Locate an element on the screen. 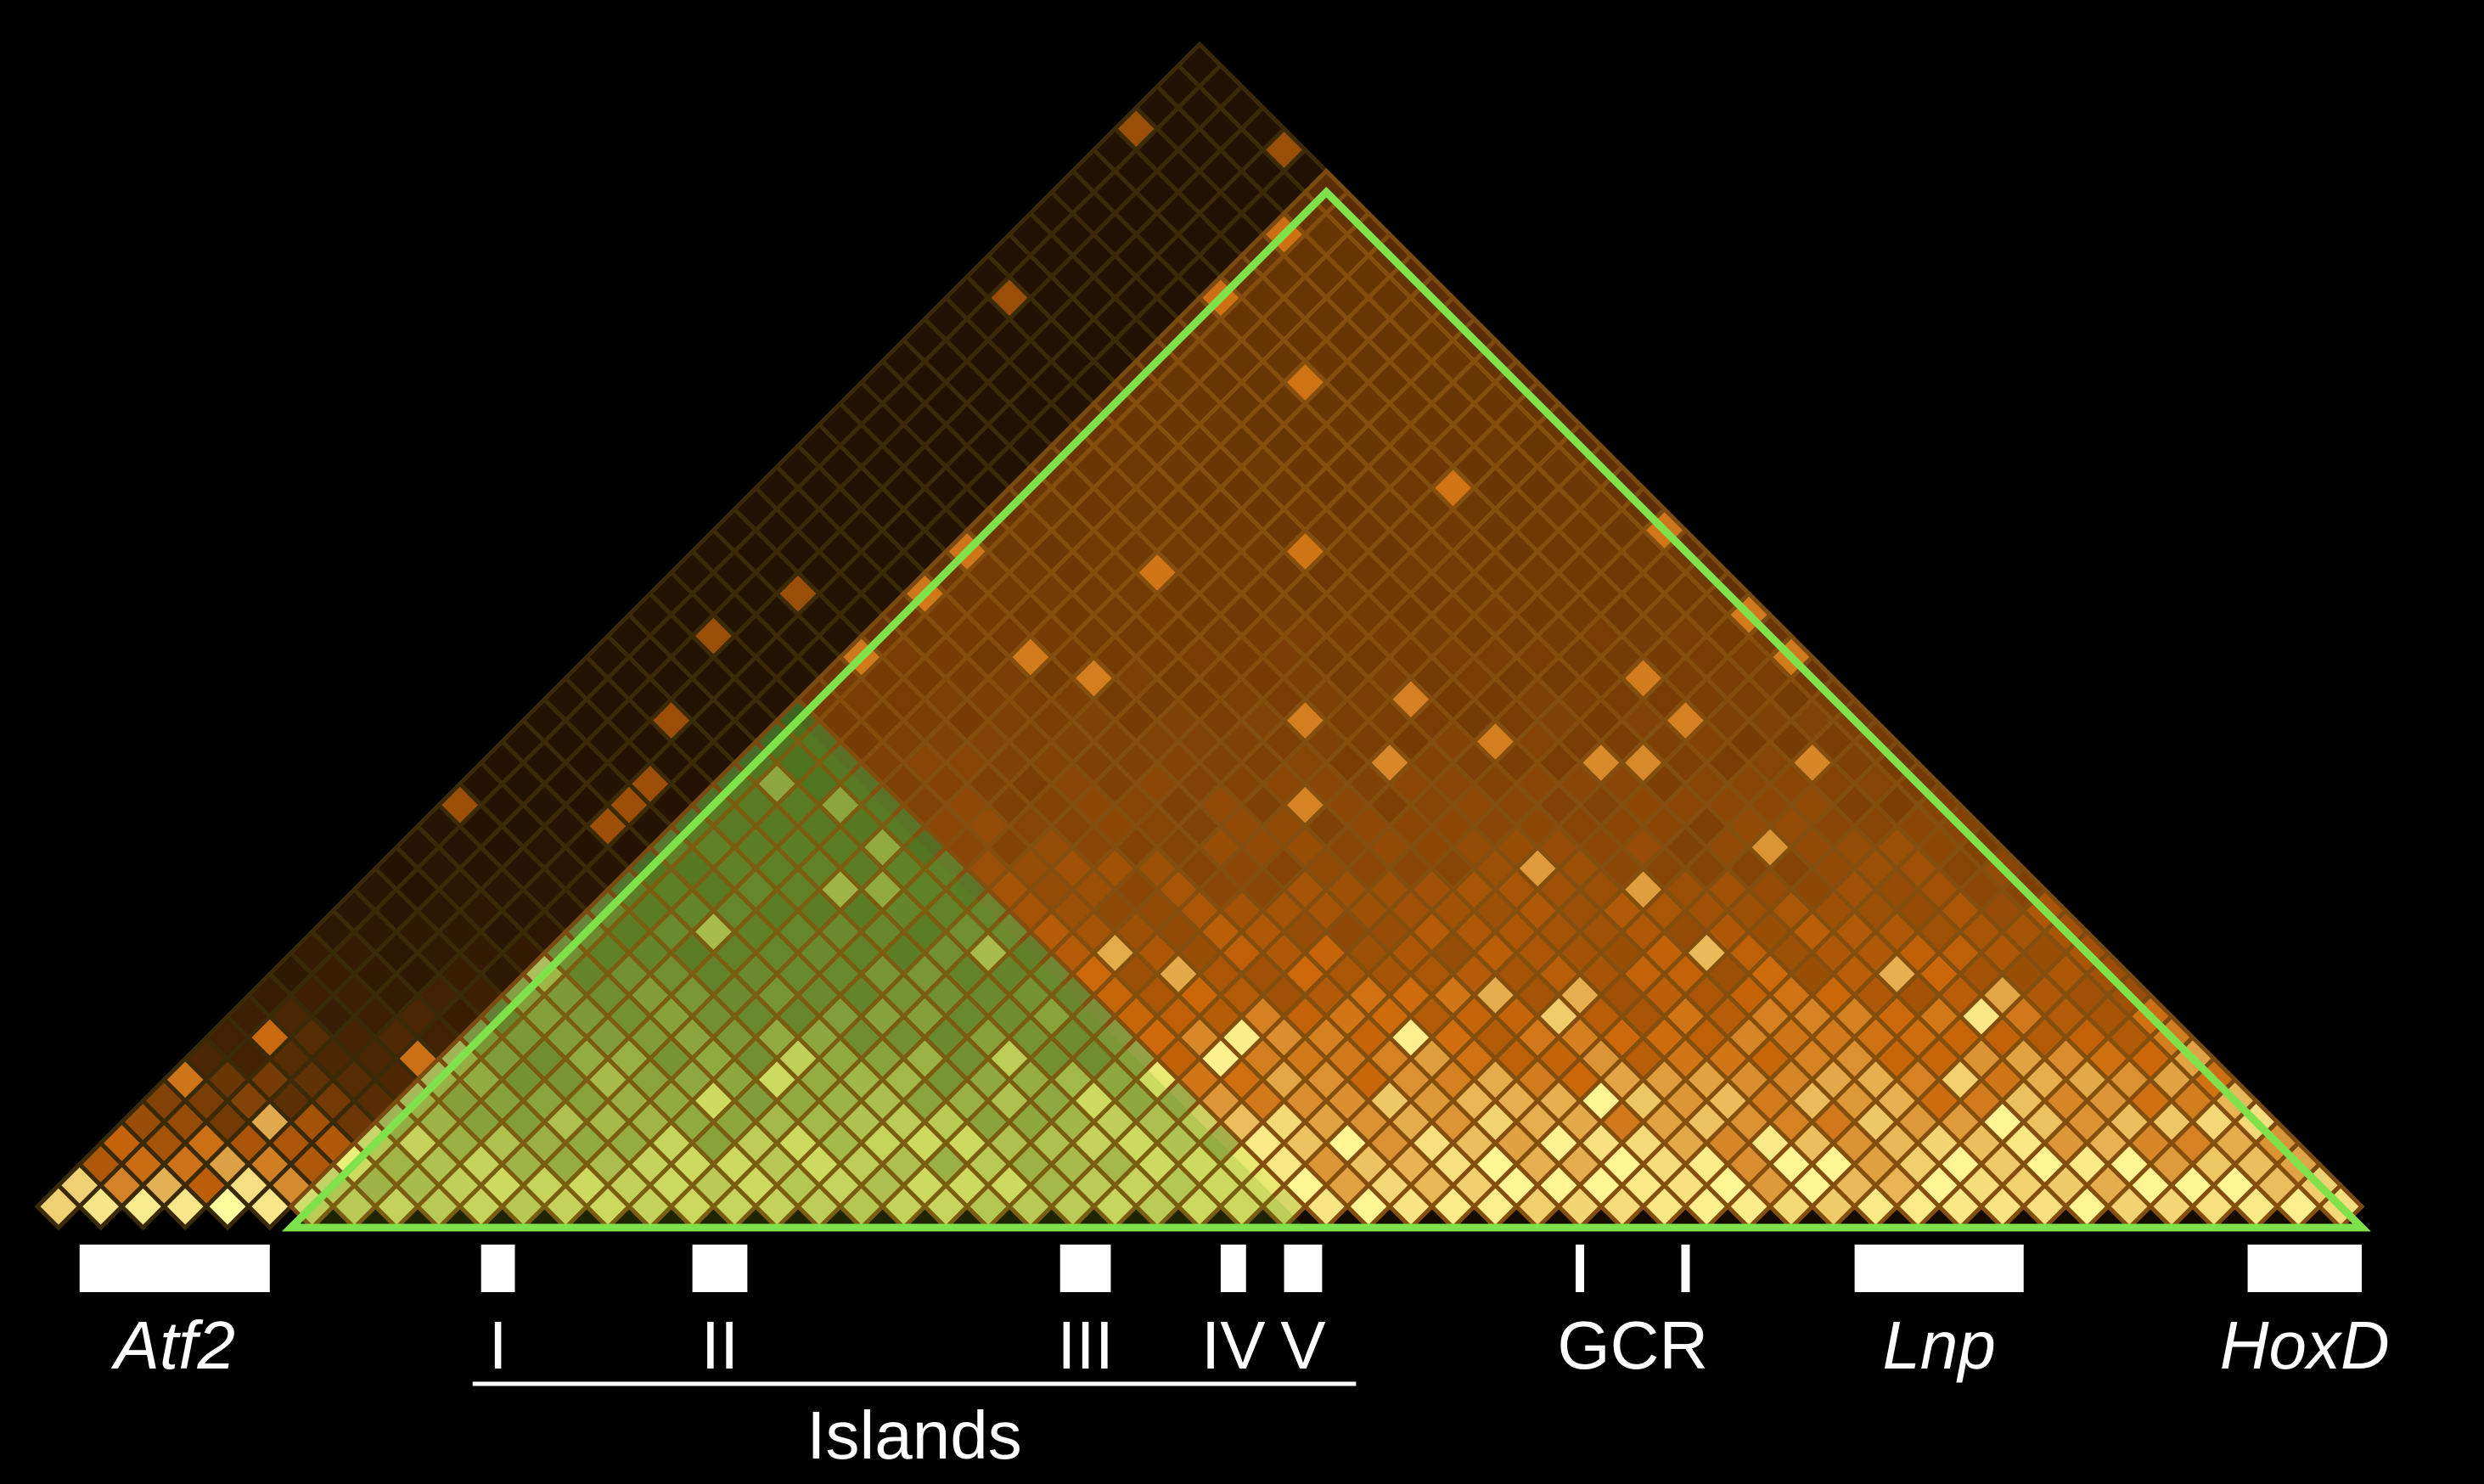 The height and width of the screenshot is (1484, 2484). islands-label: Islands is located at coordinates (913, 1435).